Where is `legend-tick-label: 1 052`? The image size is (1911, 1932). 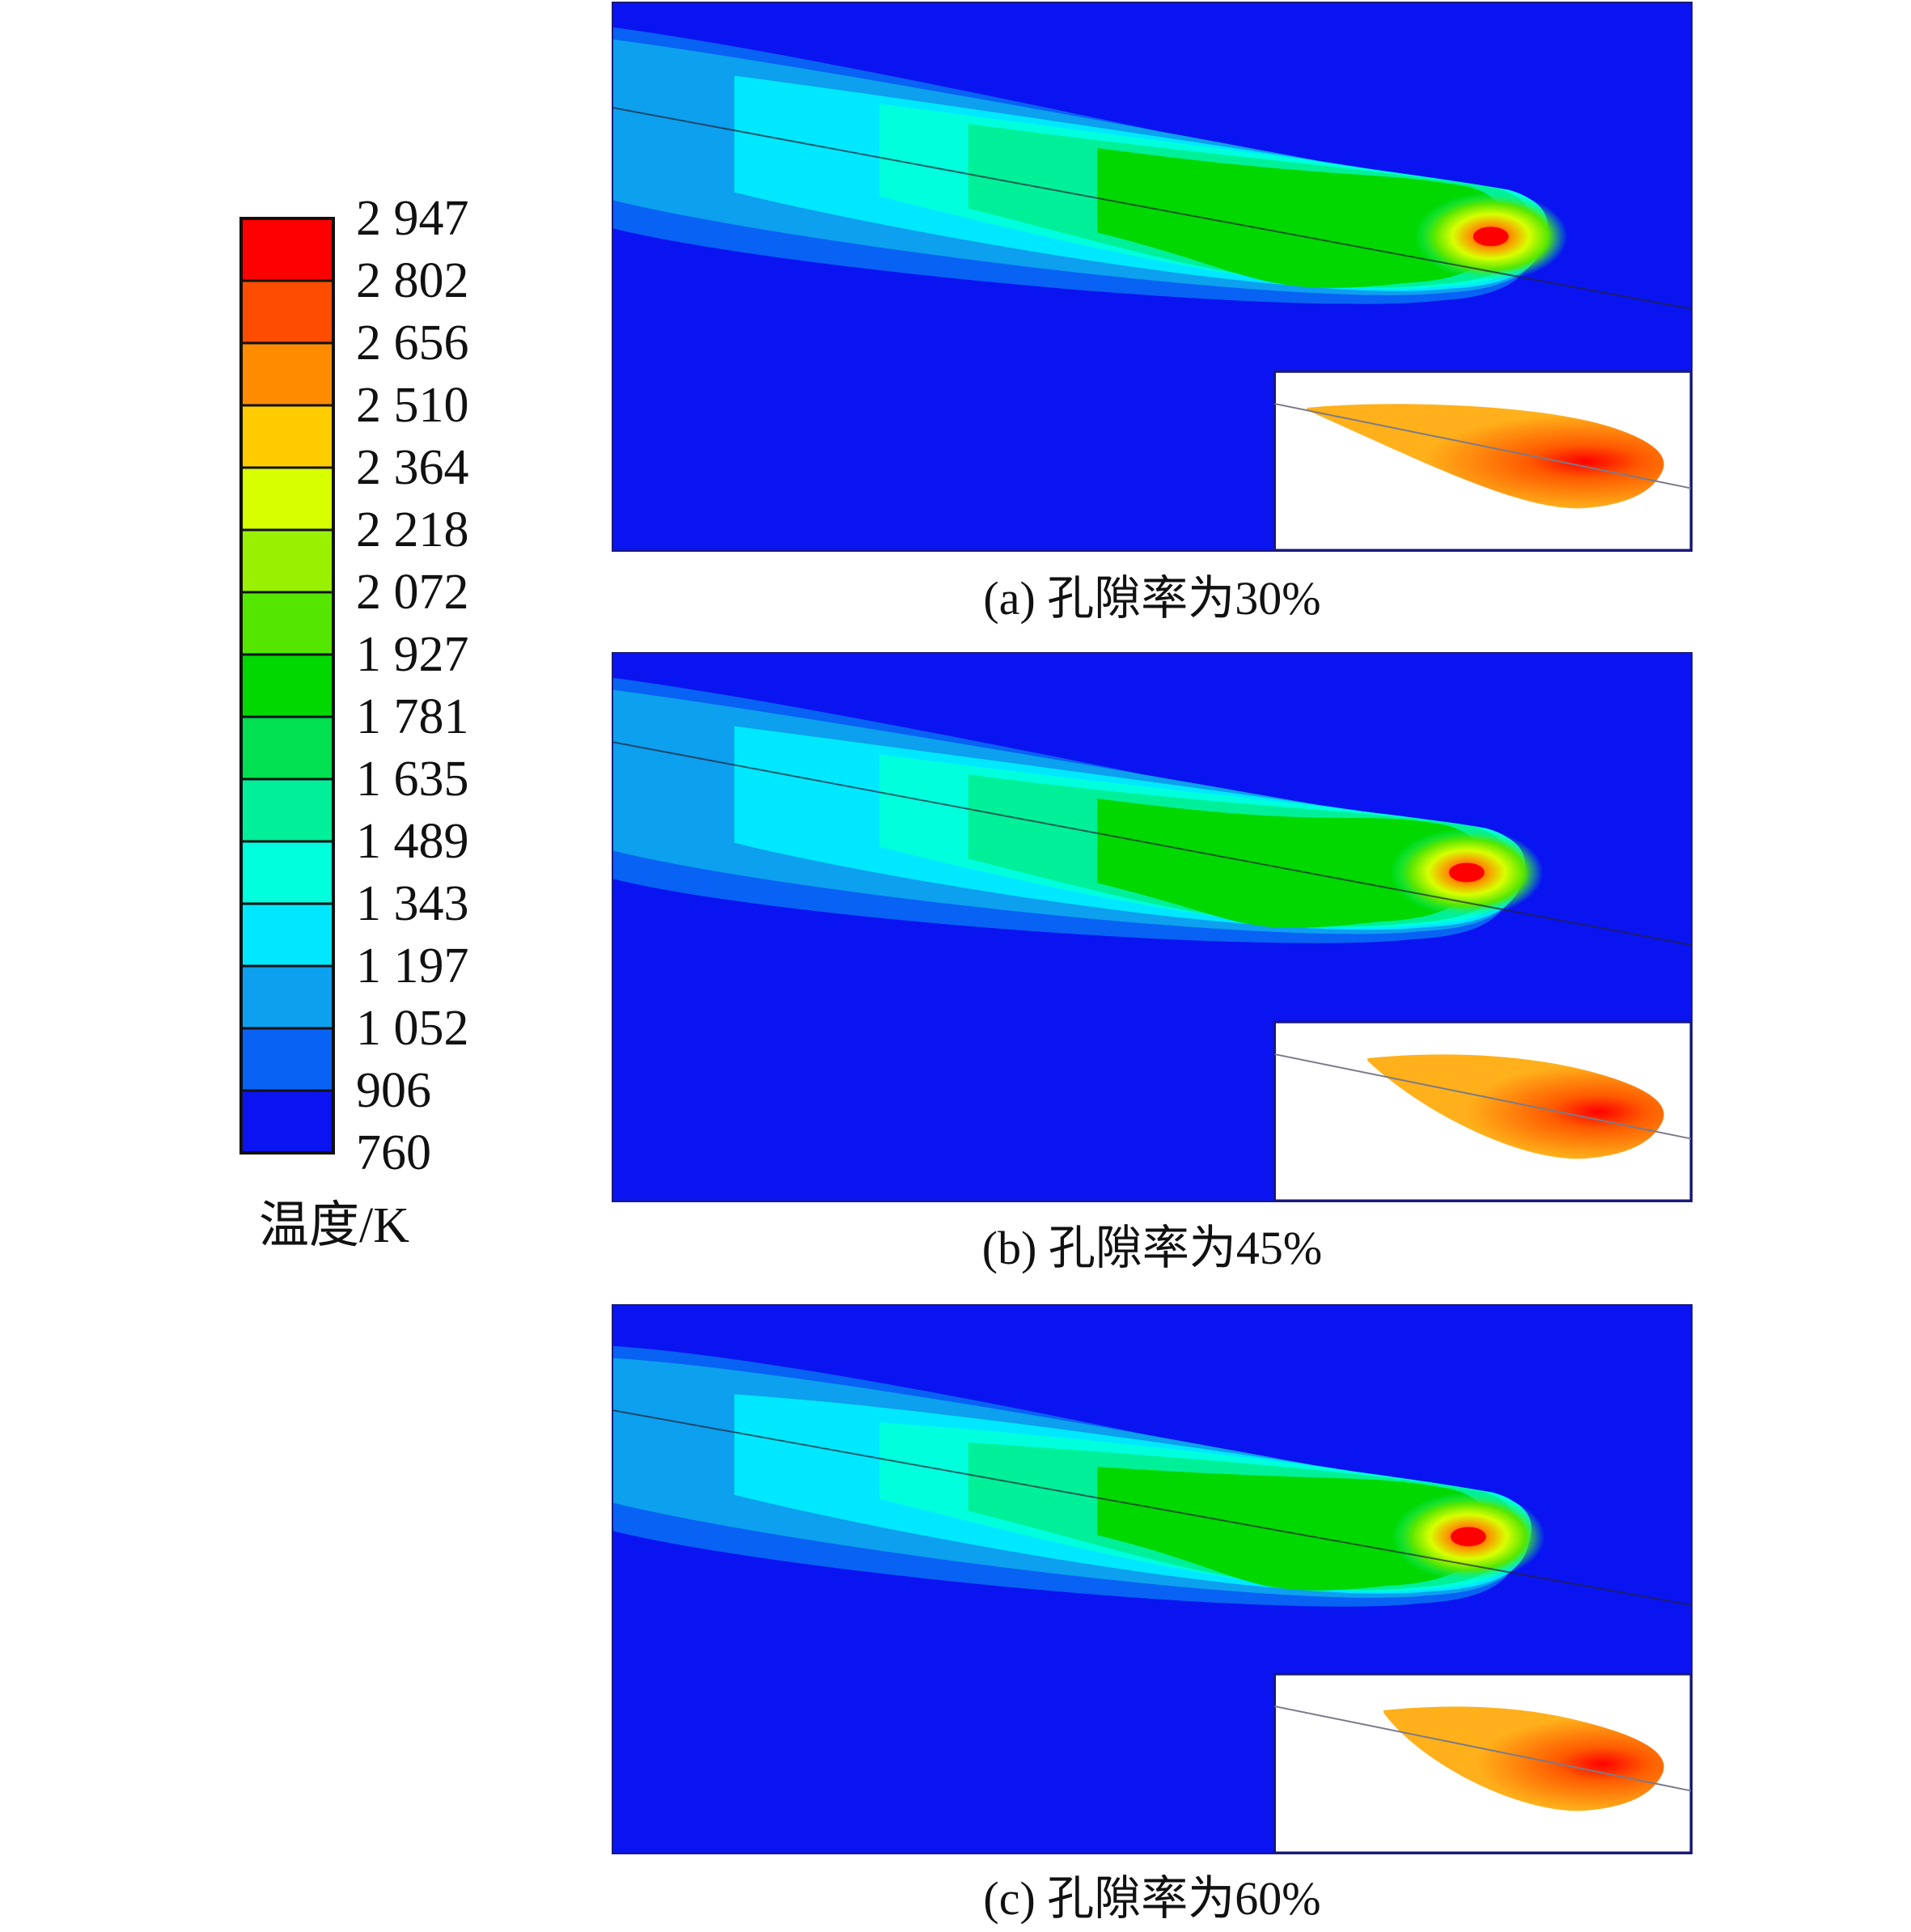 legend-tick-label: 1 052 is located at coordinates (412, 1028).